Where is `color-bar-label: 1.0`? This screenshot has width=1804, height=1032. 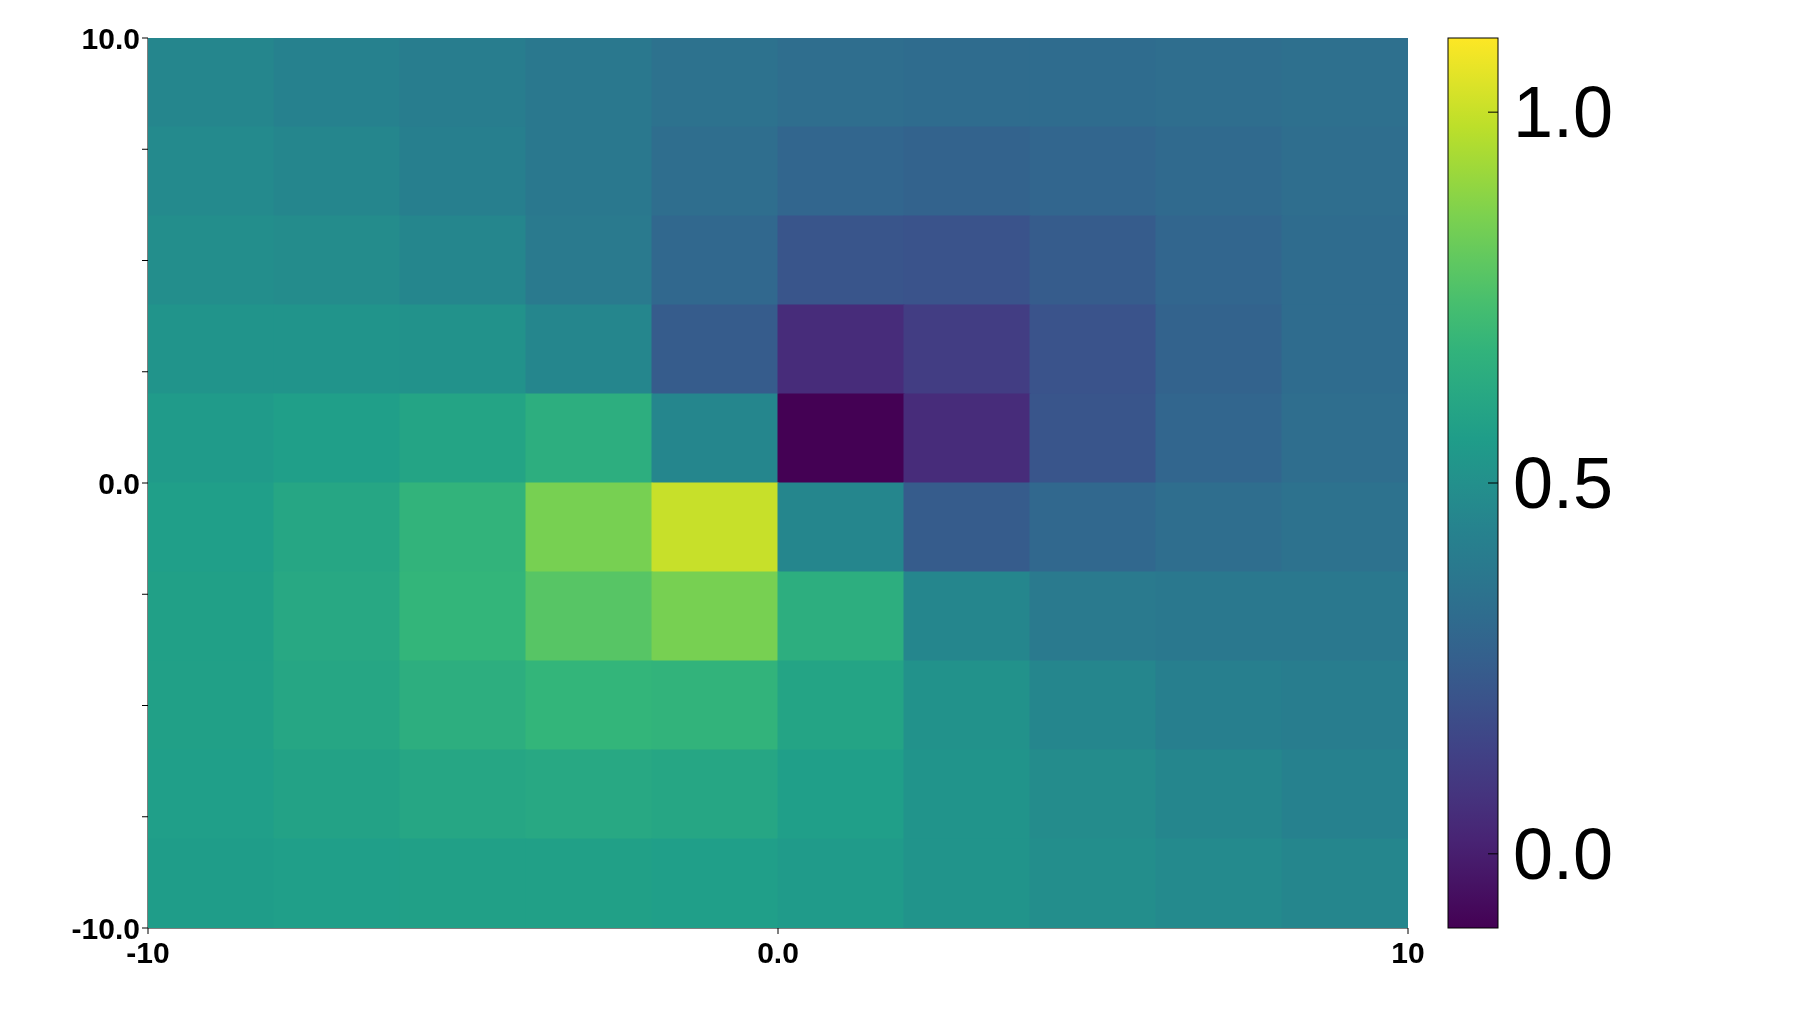 color-bar-label: 1.0 is located at coordinates (1563, 112).